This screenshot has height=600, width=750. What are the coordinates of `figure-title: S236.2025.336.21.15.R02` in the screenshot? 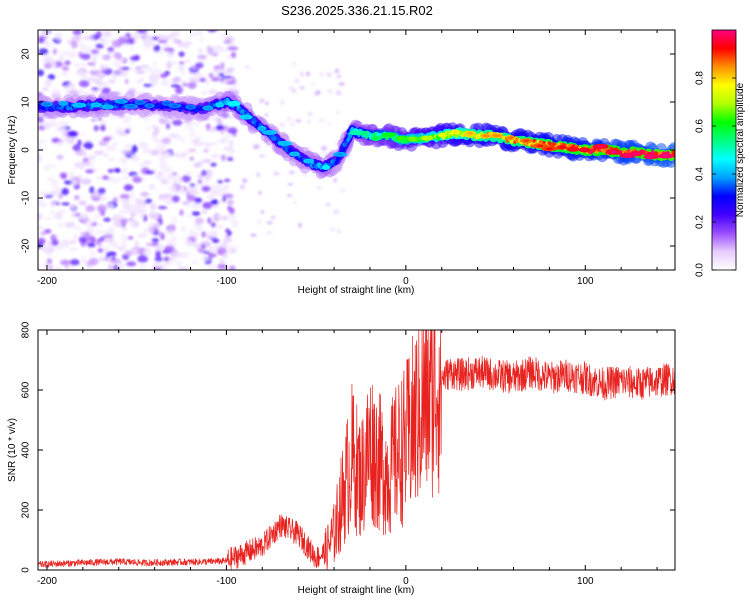 It's located at (357, 10).